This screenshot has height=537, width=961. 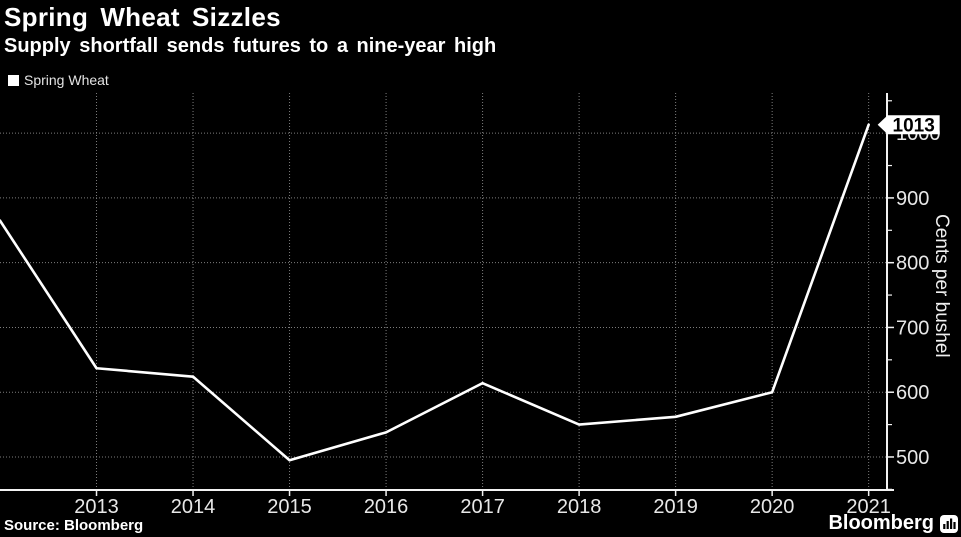 I want to click on end-value-callout: 1013, so click(x=908, y=125).